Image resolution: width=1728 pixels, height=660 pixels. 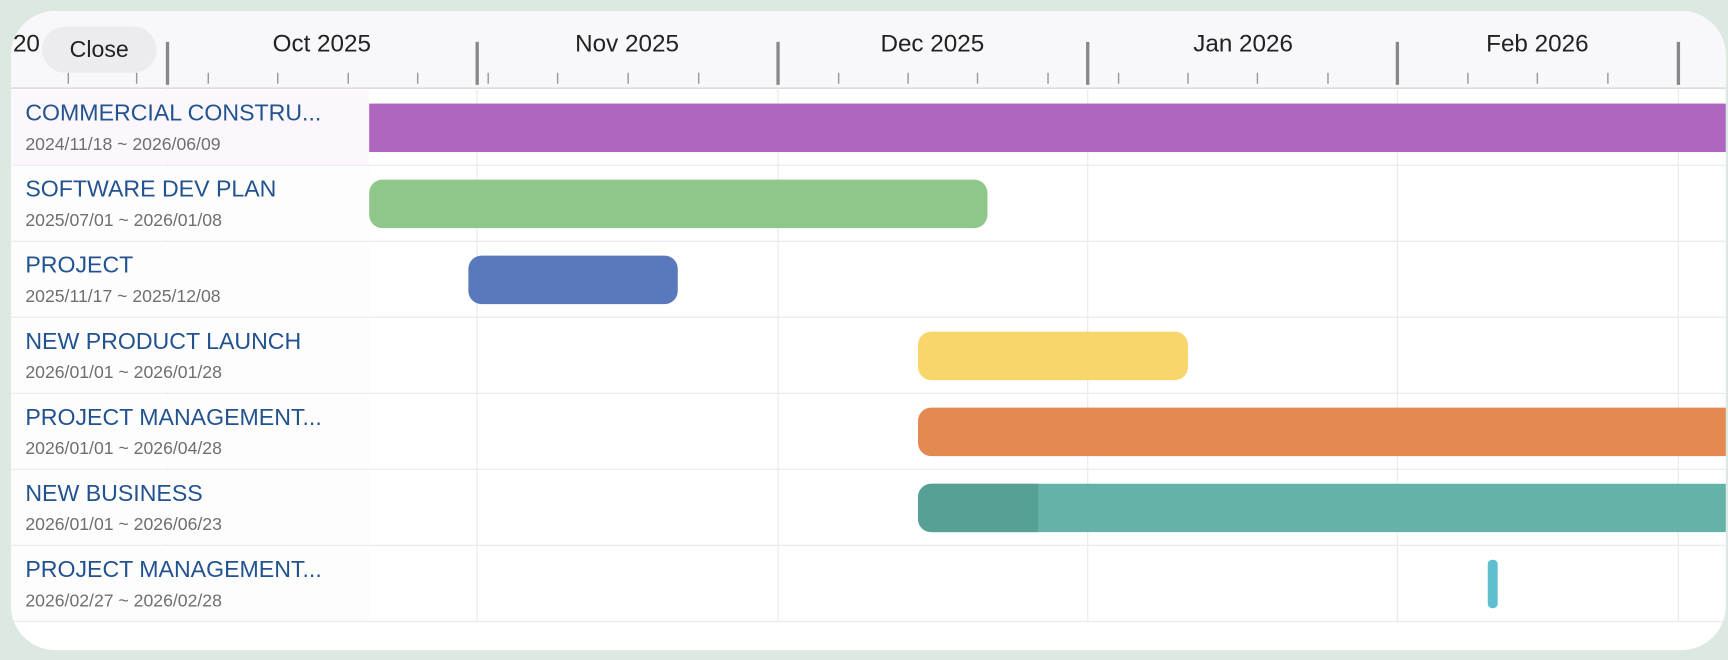 I want to click on task-name: PROJECT, so click(x=79, y=265).